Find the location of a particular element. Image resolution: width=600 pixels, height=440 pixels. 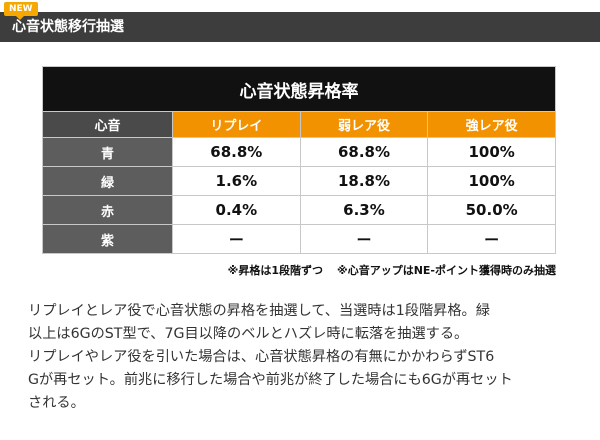

column-header-weak-rare: 弱レア役 is located at coordinates (364, 124).